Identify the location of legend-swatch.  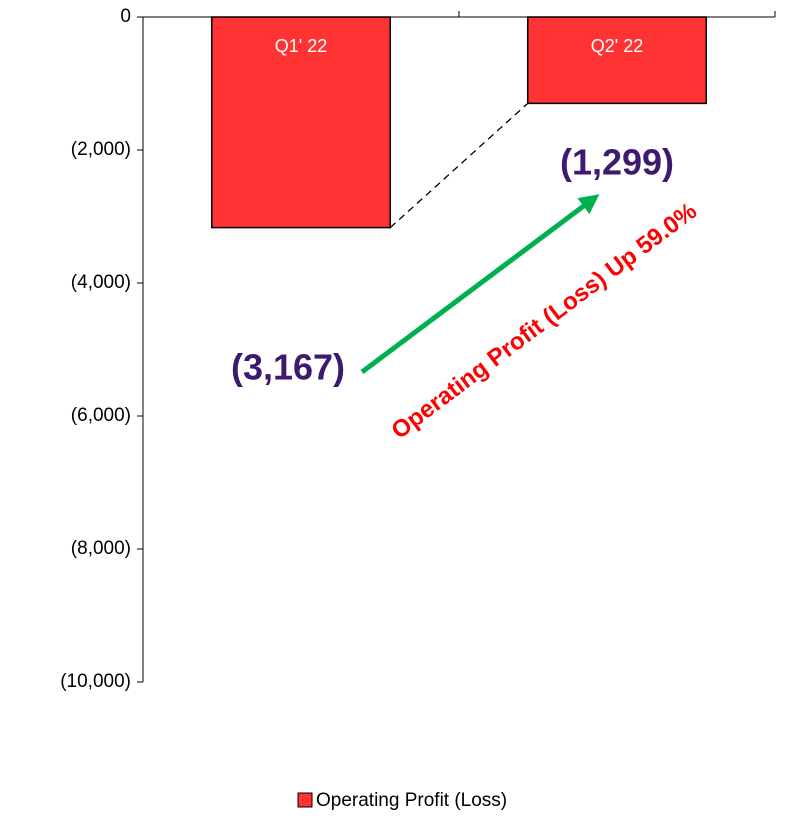
(305, 800).